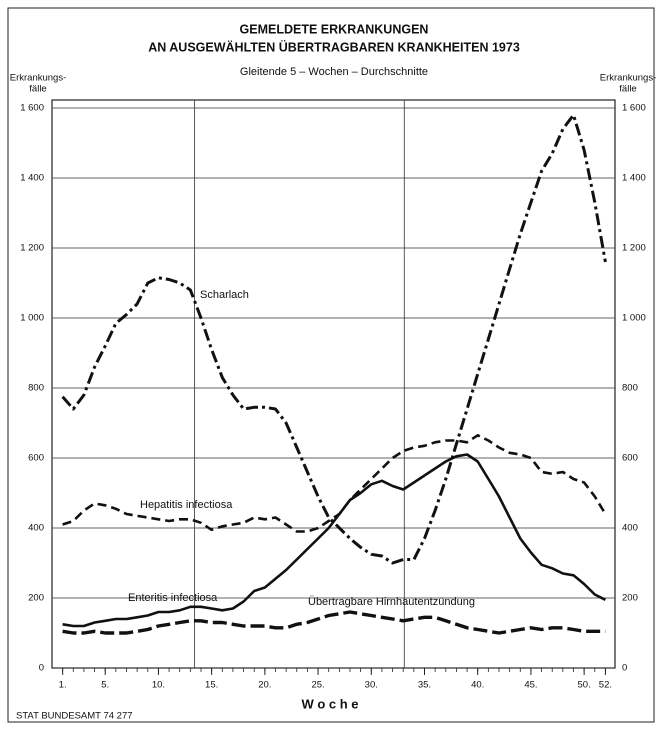  Describe the element at coordinates (63, 685) in the screenshot. I see `x-tick-label: 1.` at that location.